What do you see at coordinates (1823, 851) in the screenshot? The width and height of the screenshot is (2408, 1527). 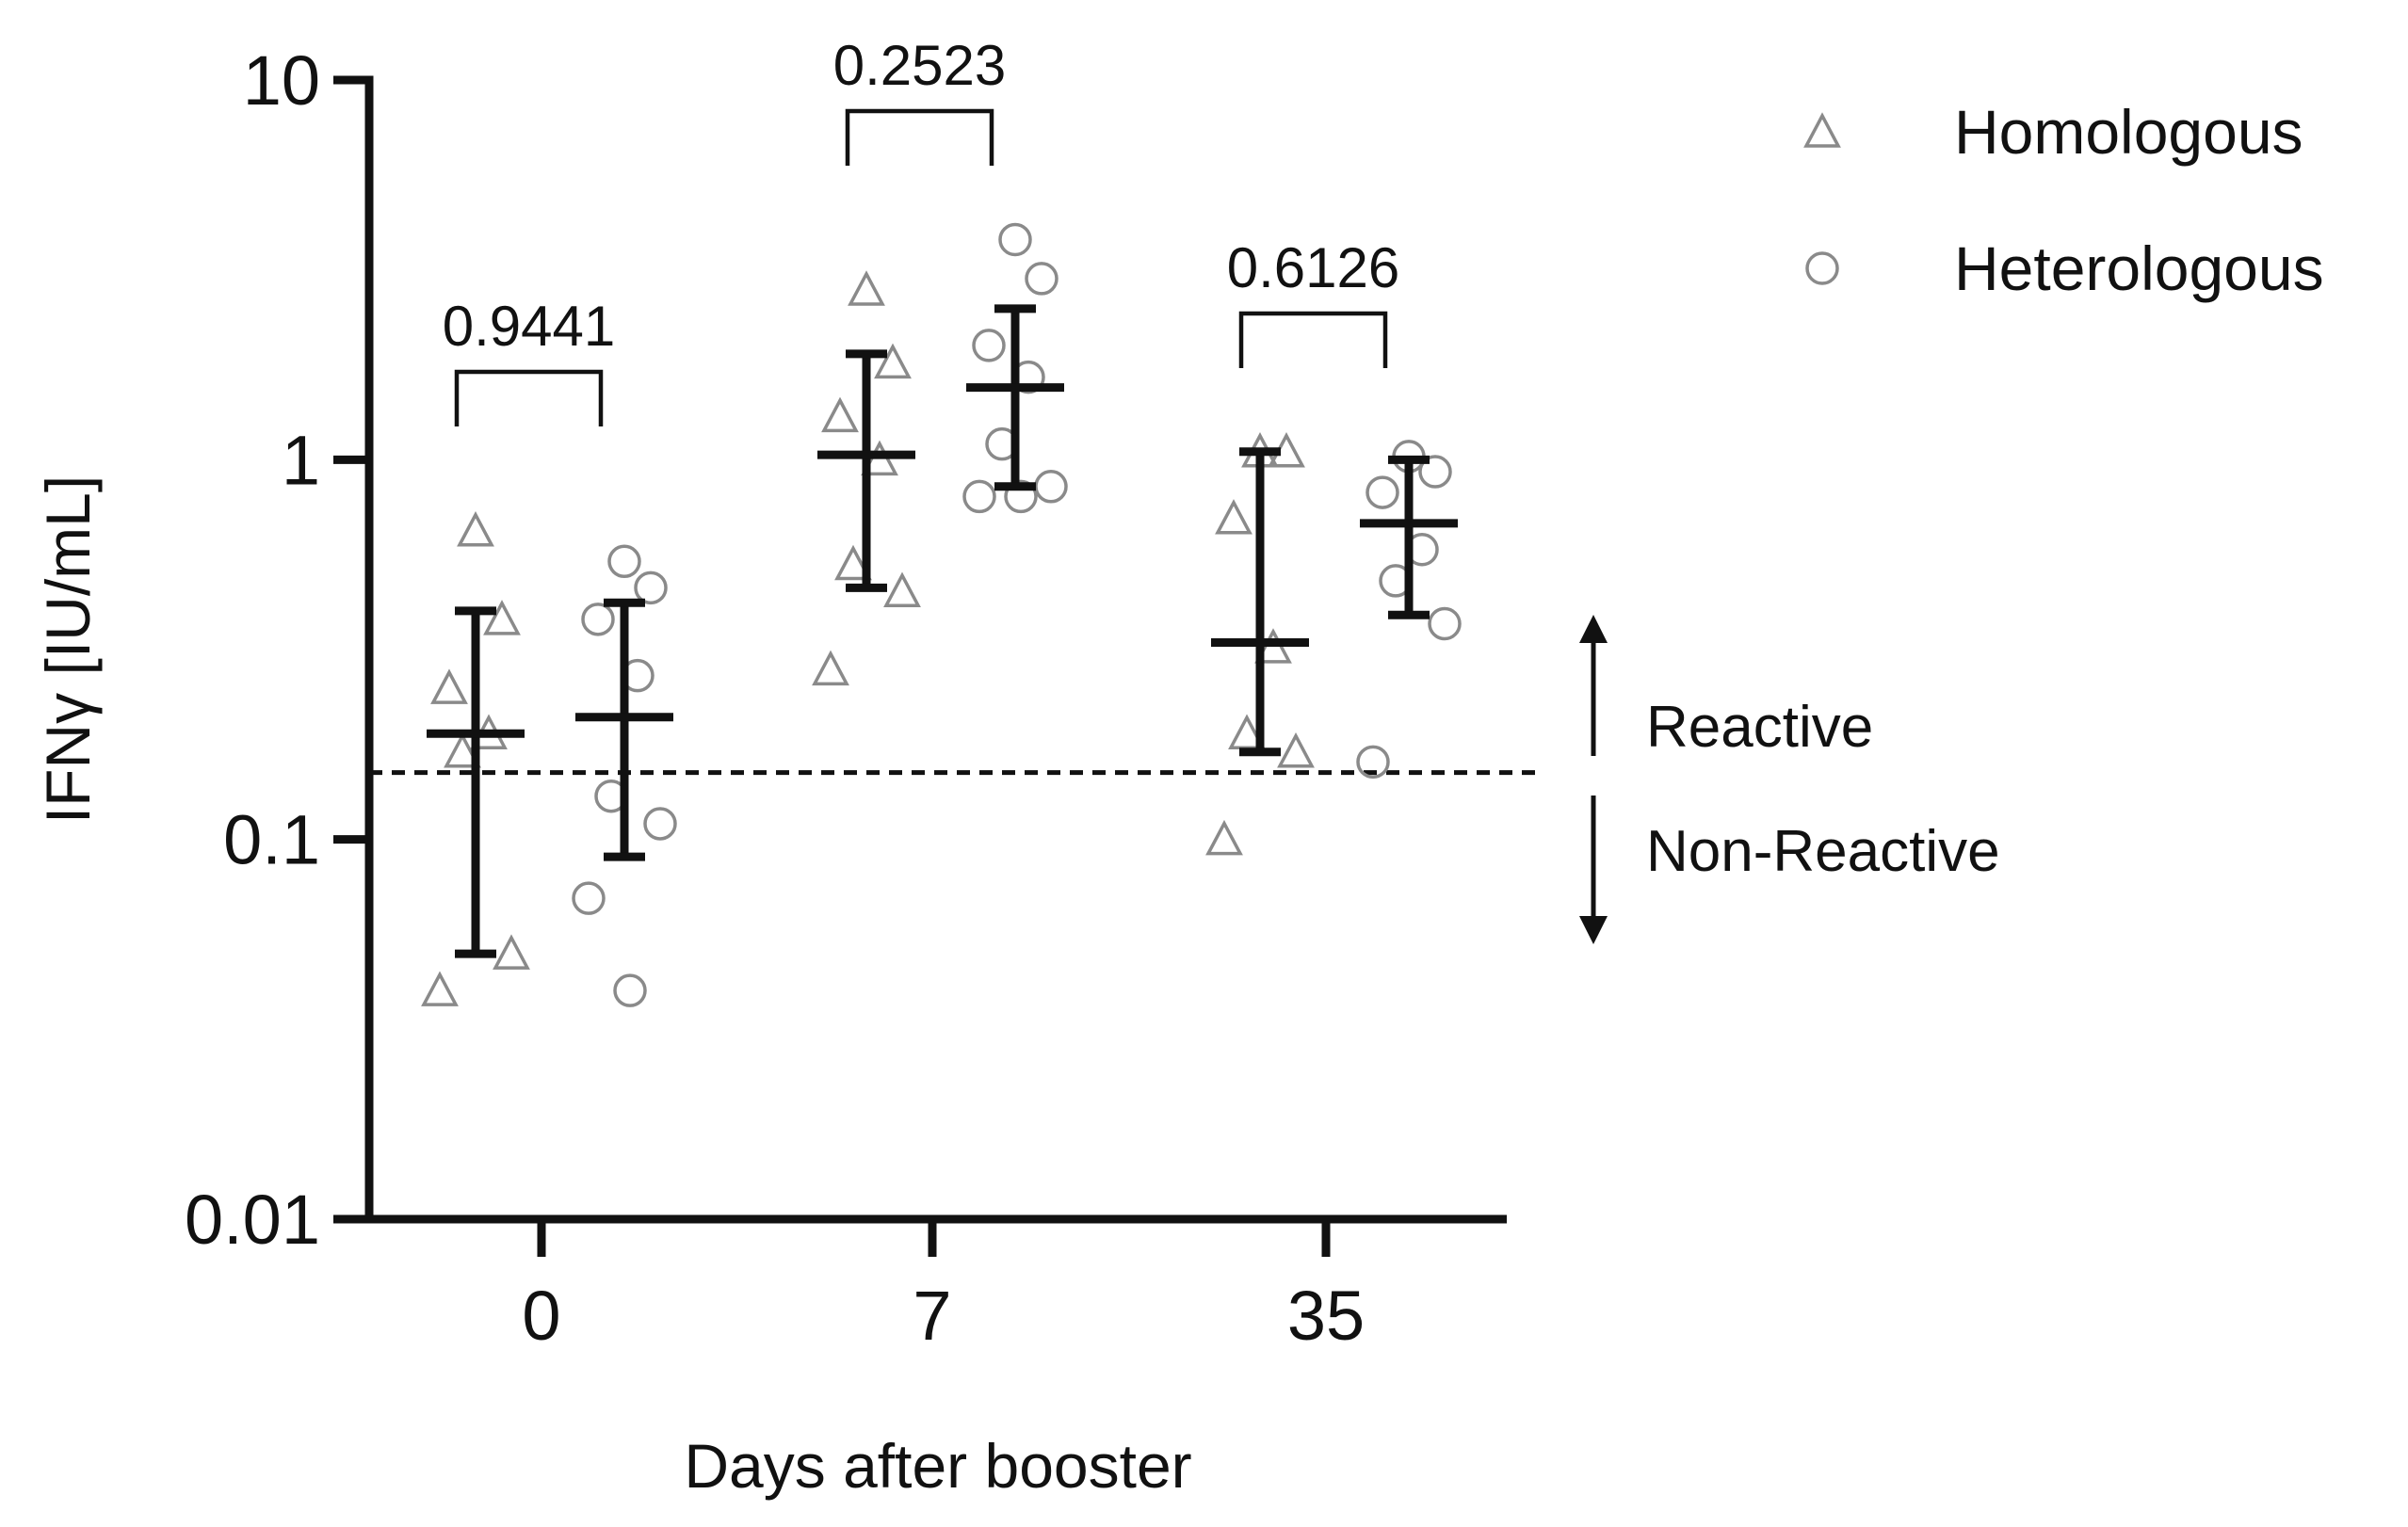 I see `non-reactive-label: Non-Reactive` at bounding box center [1823, 851].